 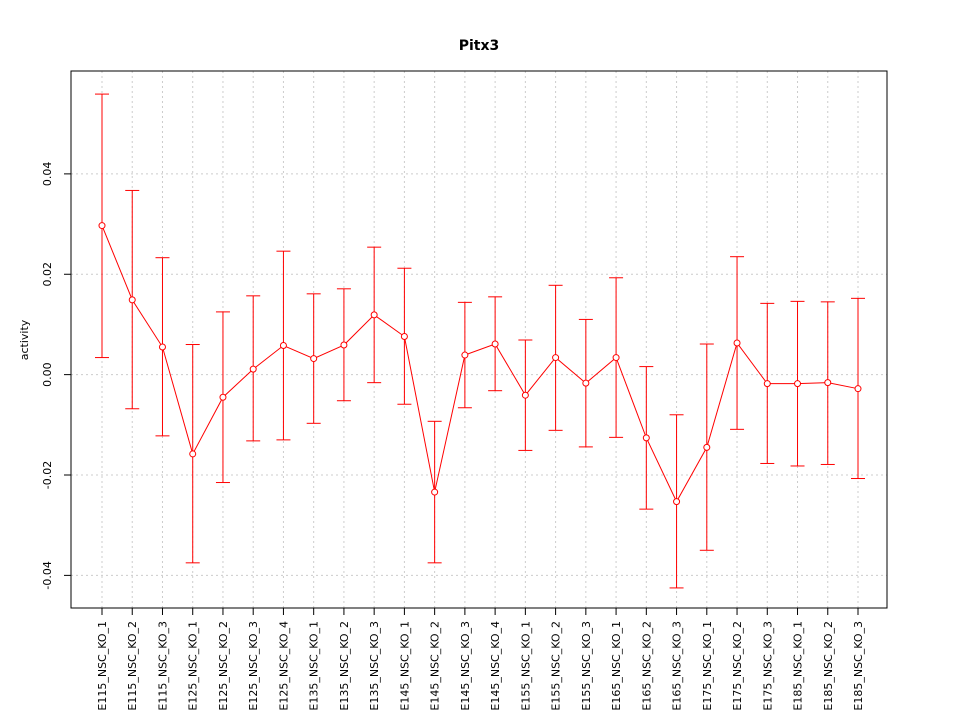 What do you see at coordinates (616, 666) in the screenshot?
I see `x-tick-label: E165_NSC_KO_1` at bounding box center [616, 666].